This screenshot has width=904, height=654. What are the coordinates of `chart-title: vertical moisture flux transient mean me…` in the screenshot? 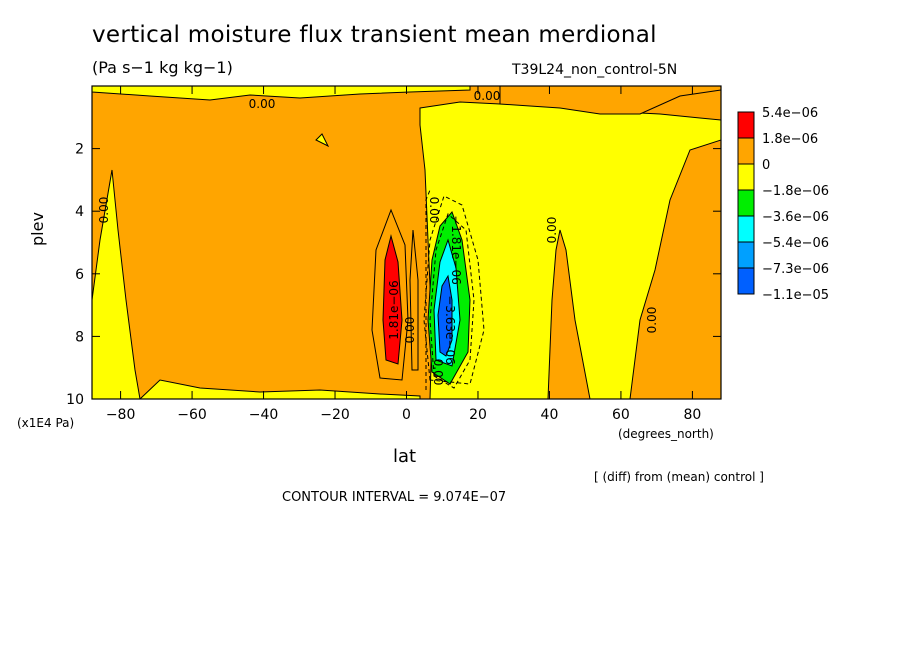 It's located at (374, 35).